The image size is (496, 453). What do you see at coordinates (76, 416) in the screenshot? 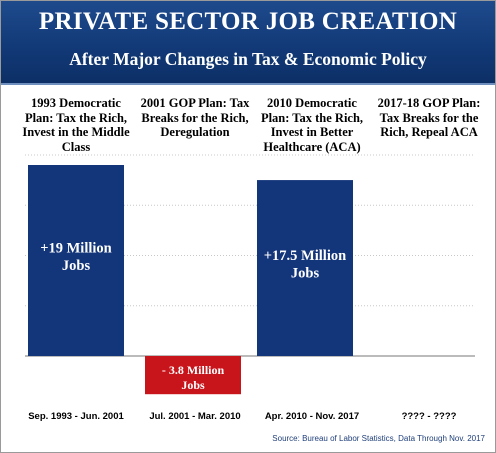
I see `x-tick-label-1: Sep. 1993 - Jun. 2001` at bounding box center [76, 416].